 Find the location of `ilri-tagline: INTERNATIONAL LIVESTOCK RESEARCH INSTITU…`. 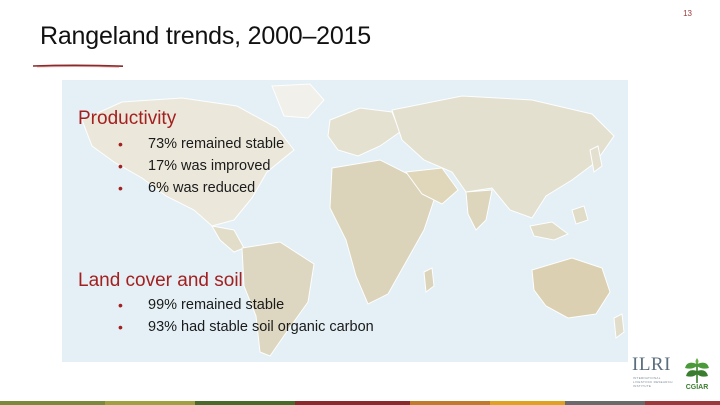

ilri-tagline: INTERNATIONAL LIVESTOCK RESEARCH INSTITU… is located at coordinates (653, 382).